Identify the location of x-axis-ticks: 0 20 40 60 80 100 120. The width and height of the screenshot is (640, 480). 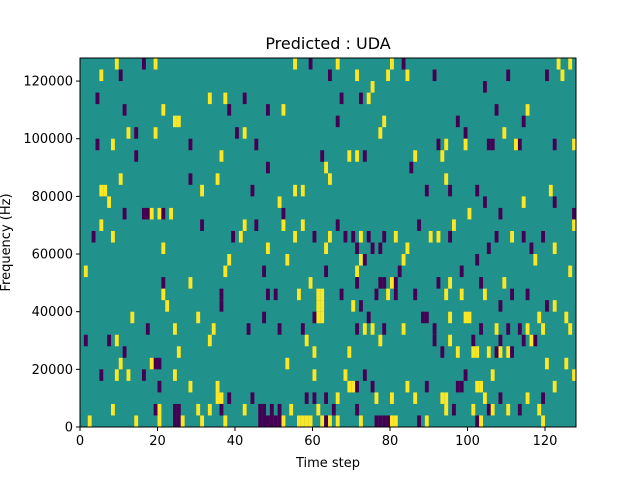
(316, 438).